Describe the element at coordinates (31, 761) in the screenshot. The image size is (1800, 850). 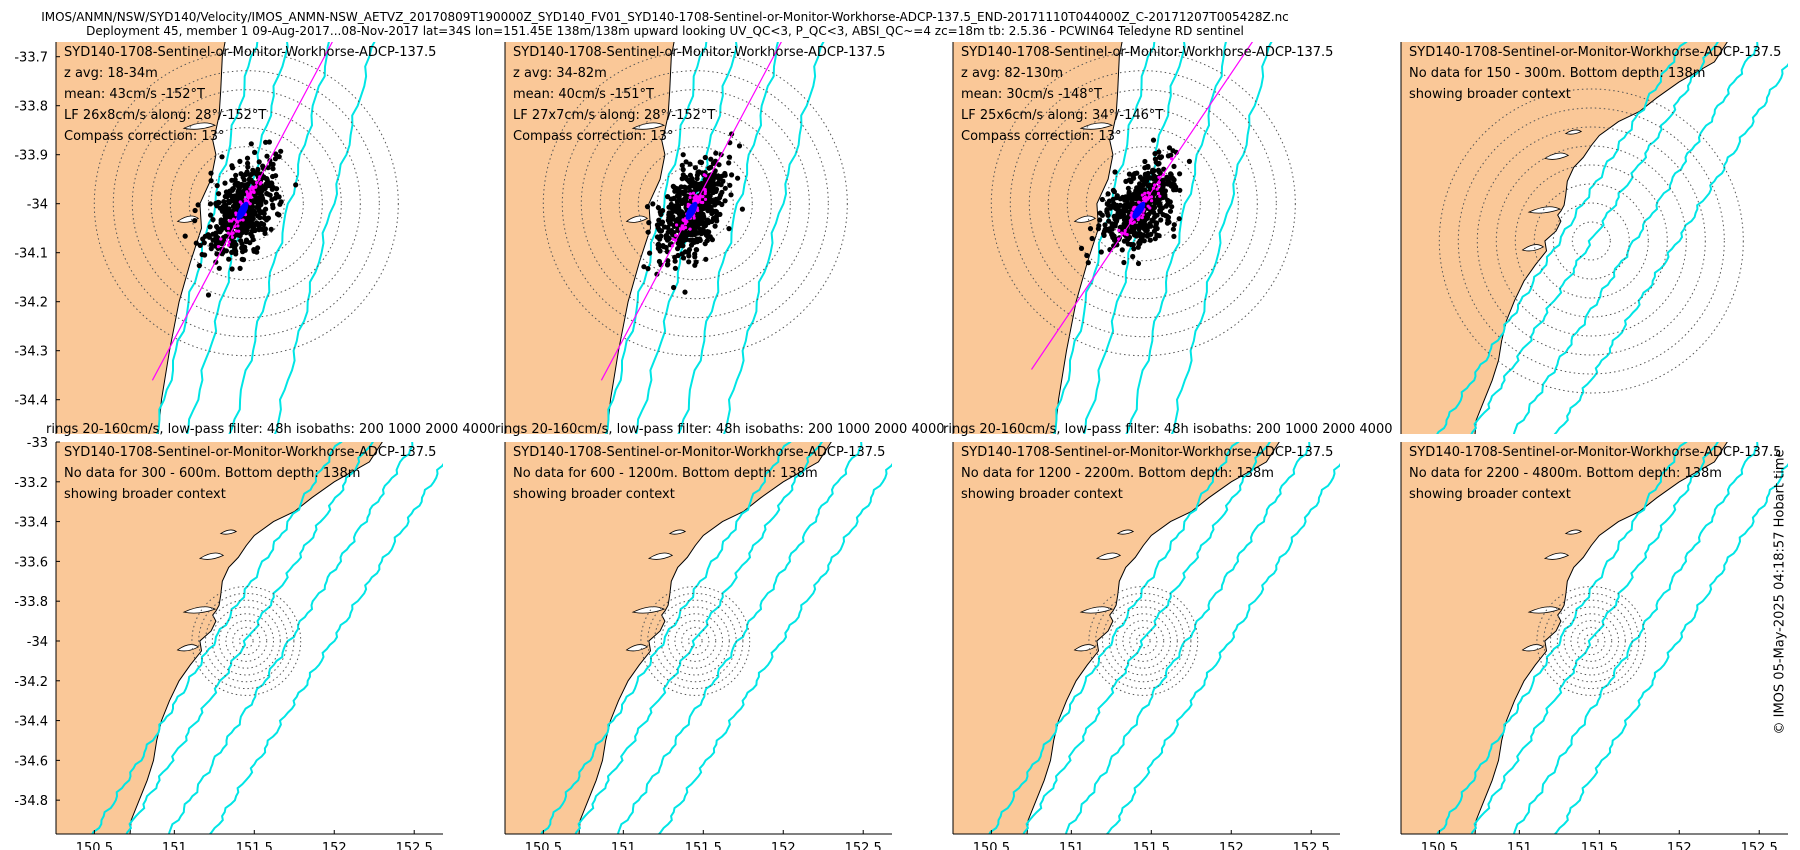
I see `y-tick-label: -34.6` at that location.